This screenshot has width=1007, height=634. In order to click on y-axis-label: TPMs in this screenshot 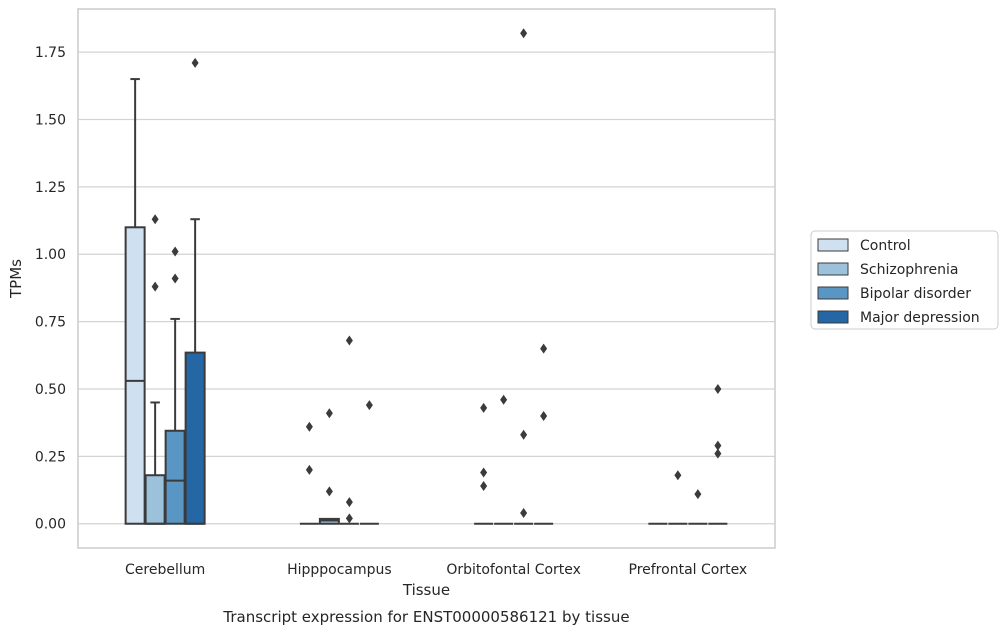, I will do `click(16, 279)`.